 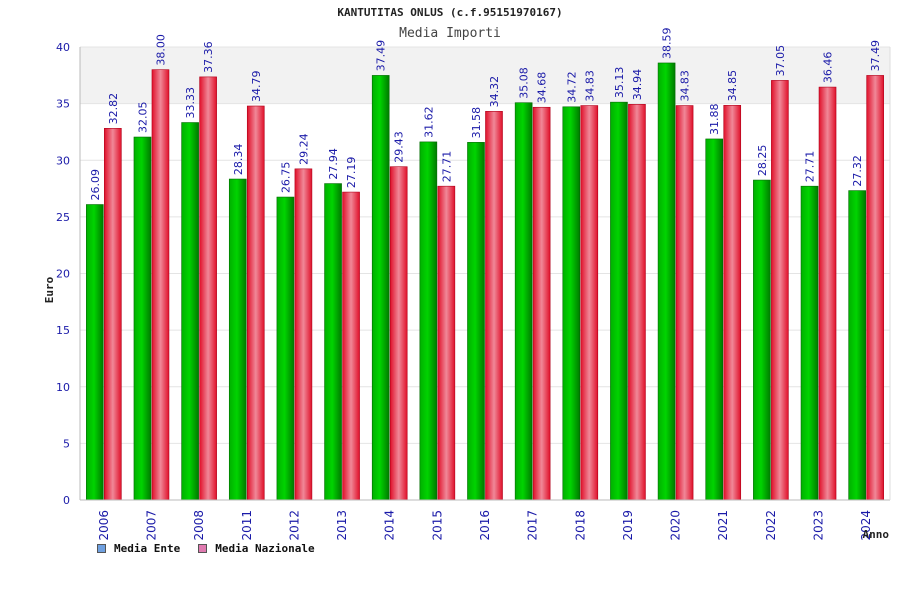 I want to click on x-tick-label: 2007, so click(x=151, y=525).